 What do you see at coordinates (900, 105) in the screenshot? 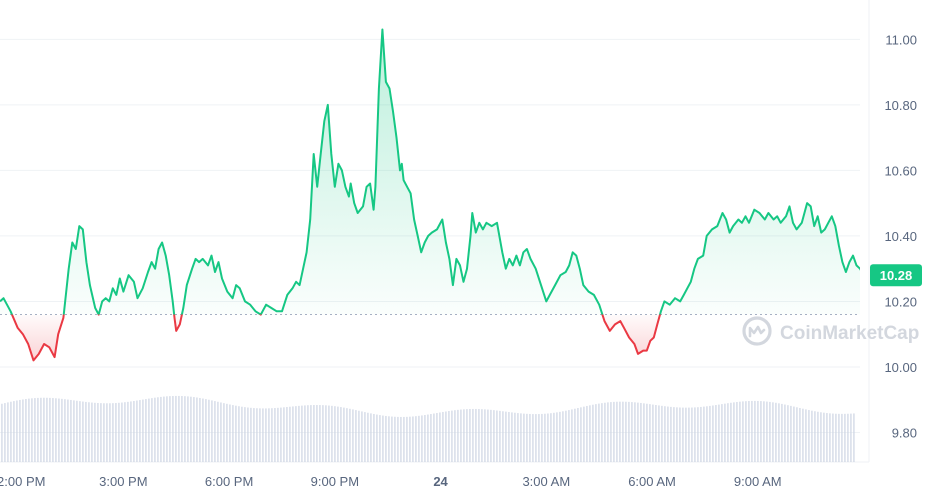
I see `y-tick-label: 10.80` at bounding box center [900, 105].